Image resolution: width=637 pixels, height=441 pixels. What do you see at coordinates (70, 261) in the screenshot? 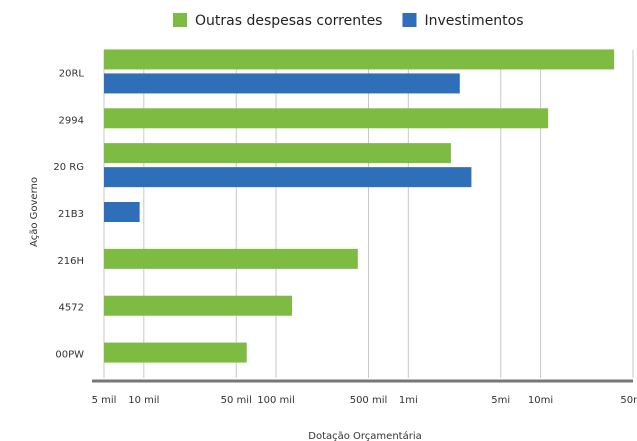
I see `y-tick-label: 216H` at bounding box center [70, 261].